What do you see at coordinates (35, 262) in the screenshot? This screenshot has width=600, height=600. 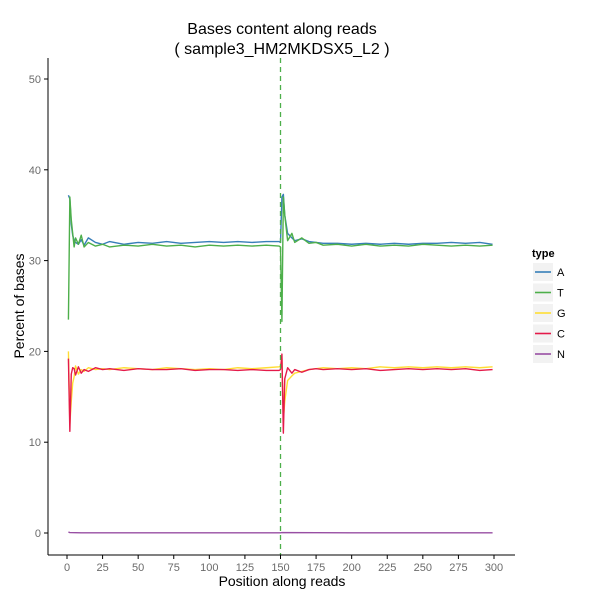 I see `y-tick-label: 30` at bounding box center [35, 262].